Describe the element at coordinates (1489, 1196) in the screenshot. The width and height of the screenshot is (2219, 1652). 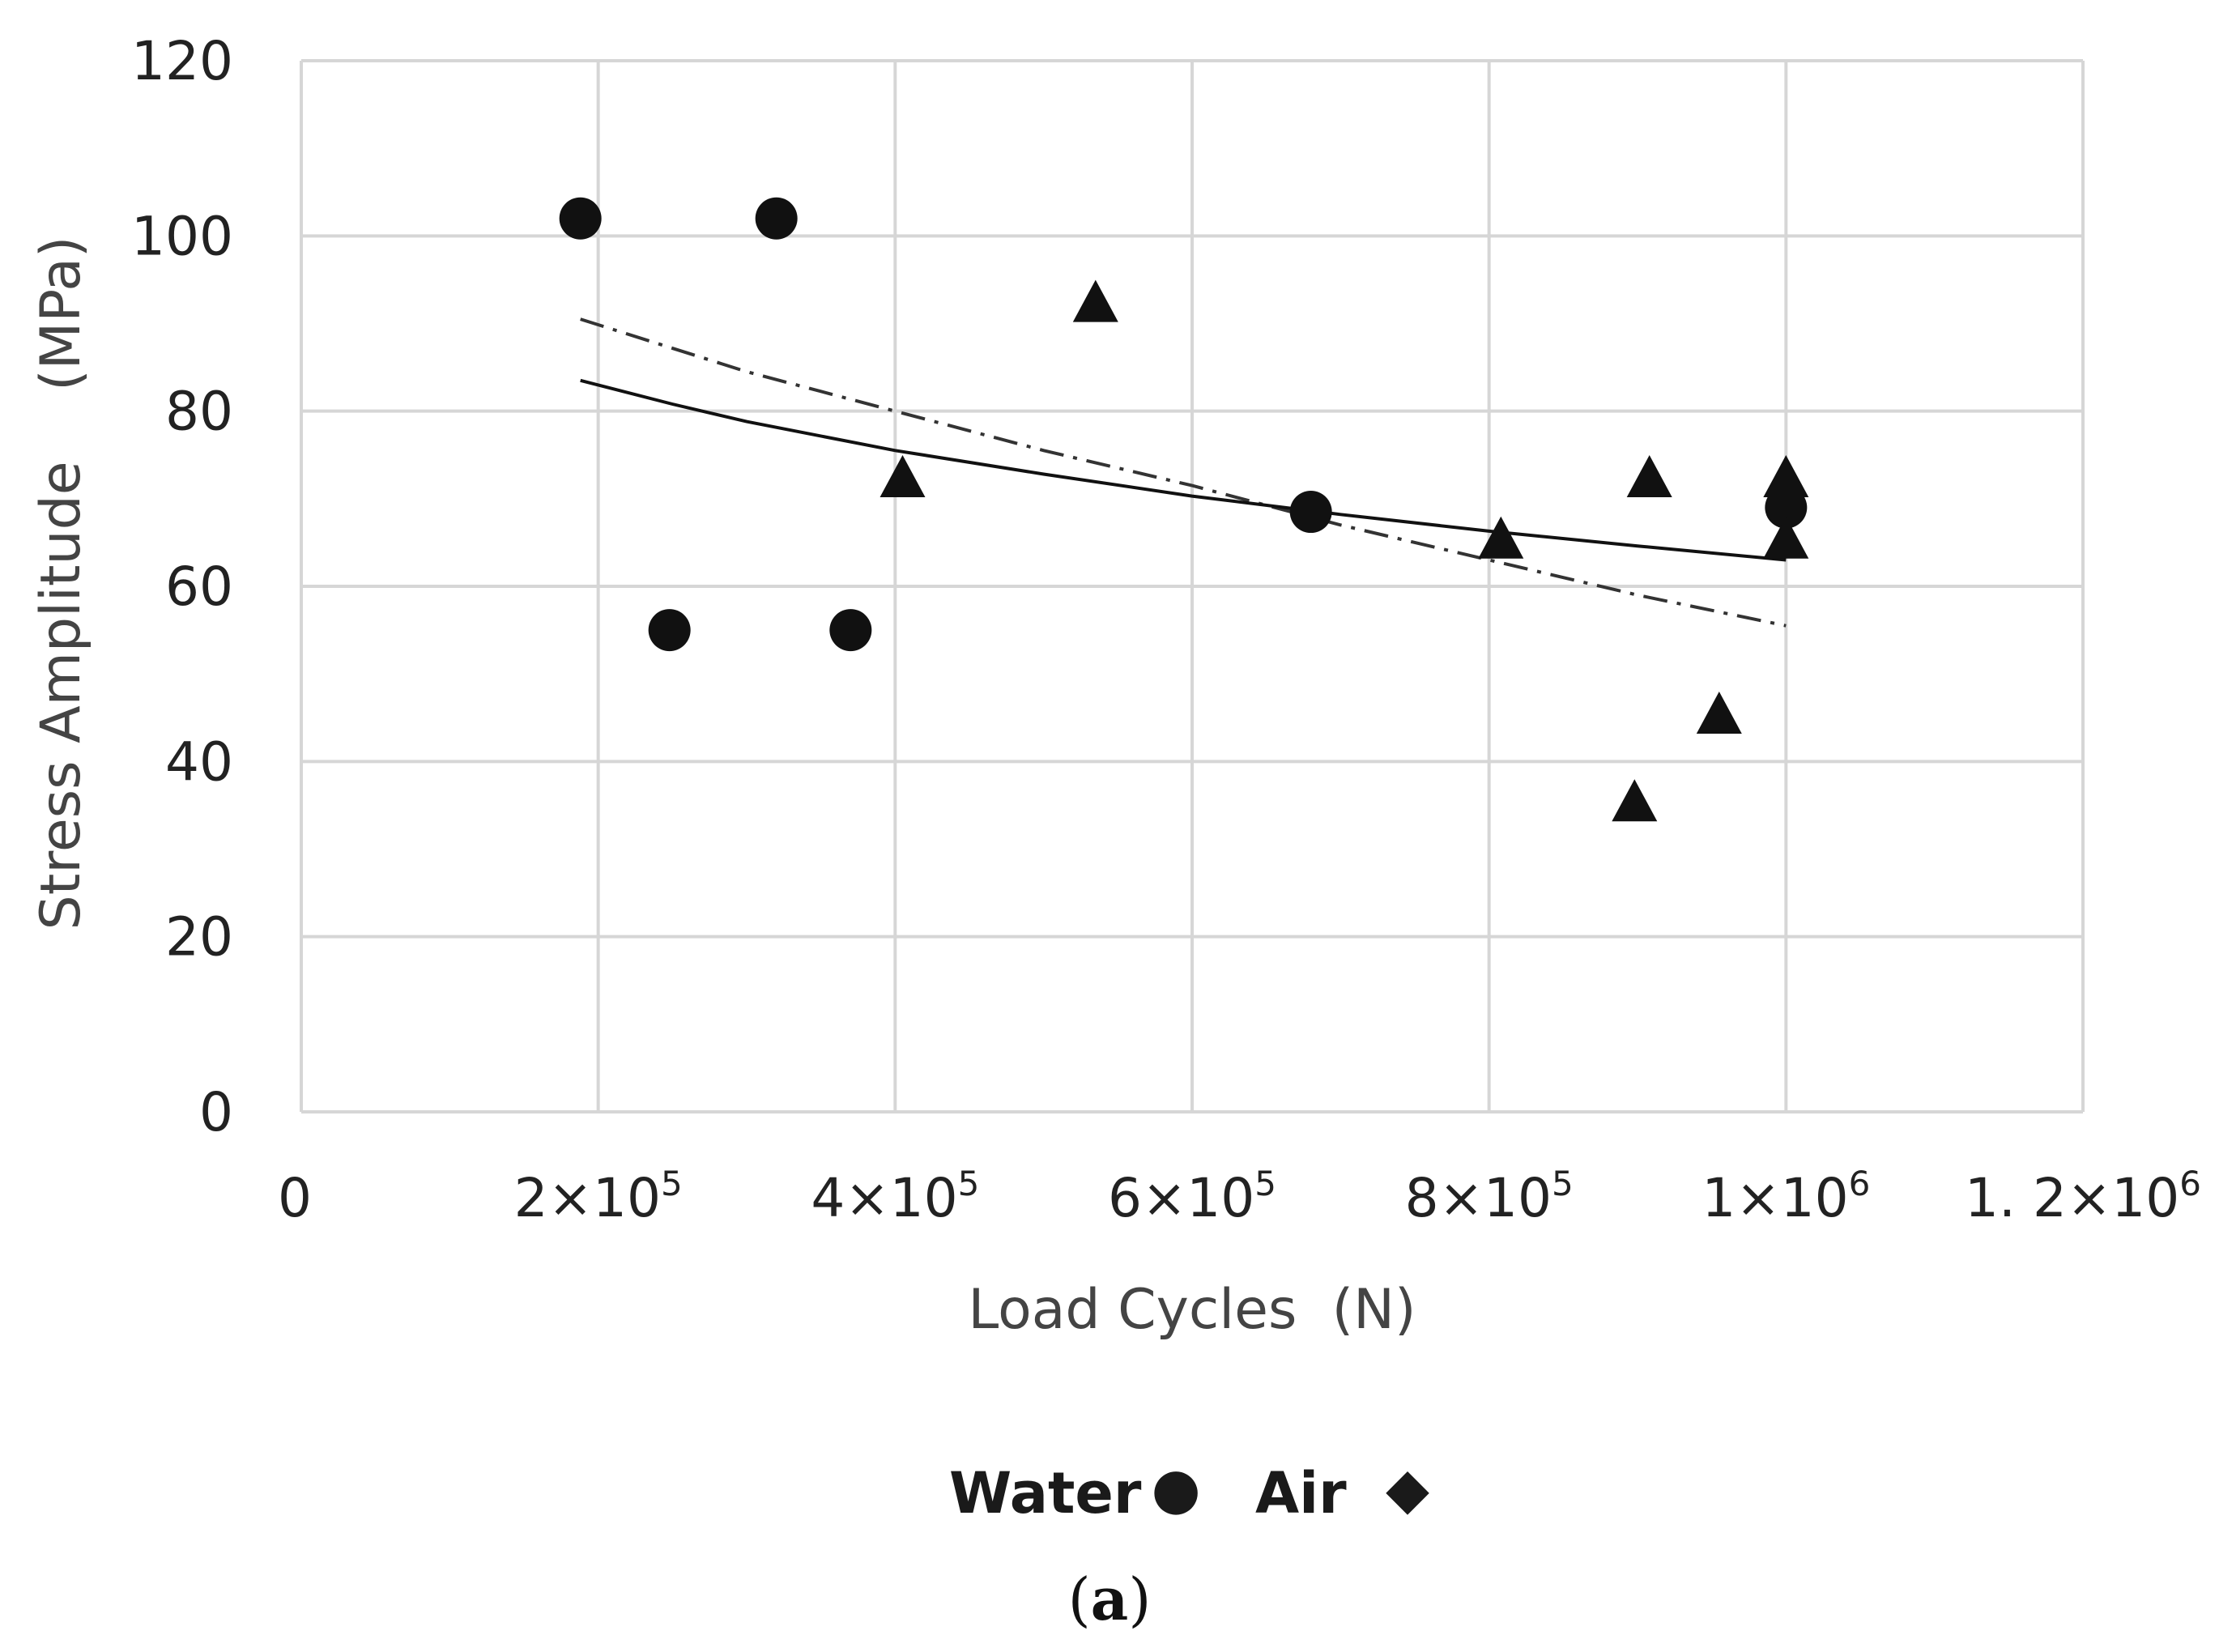
I see `x-tick-label-800000: 8×105` at that location.